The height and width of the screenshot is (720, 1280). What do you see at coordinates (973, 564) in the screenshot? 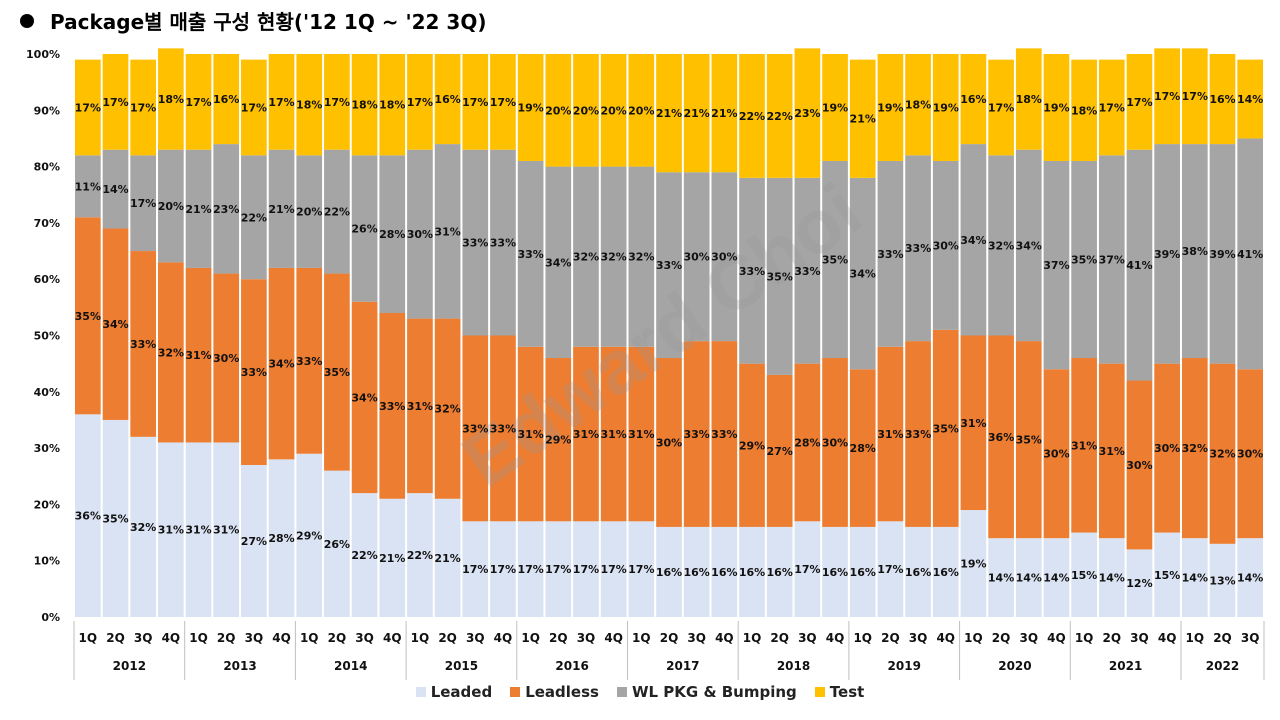
I see `data-label-leaded-33: 19%` at bounding box center [973, 564].